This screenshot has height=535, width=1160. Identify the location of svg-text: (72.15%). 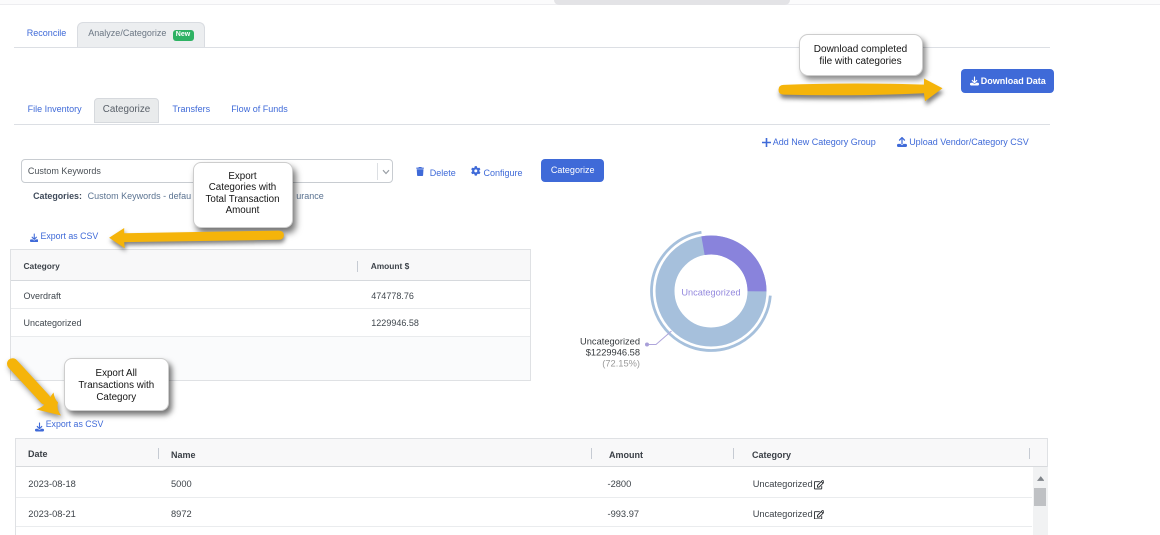
(621, 364).